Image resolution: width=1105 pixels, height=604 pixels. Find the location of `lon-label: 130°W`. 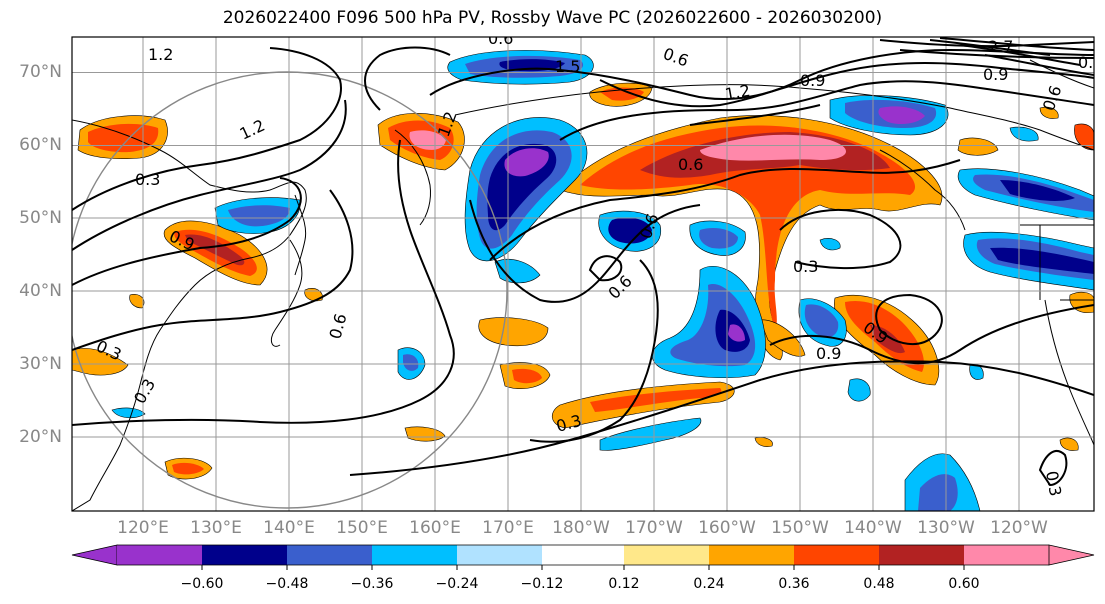

lon-label: 130°W is located at coordinates (946, 528).